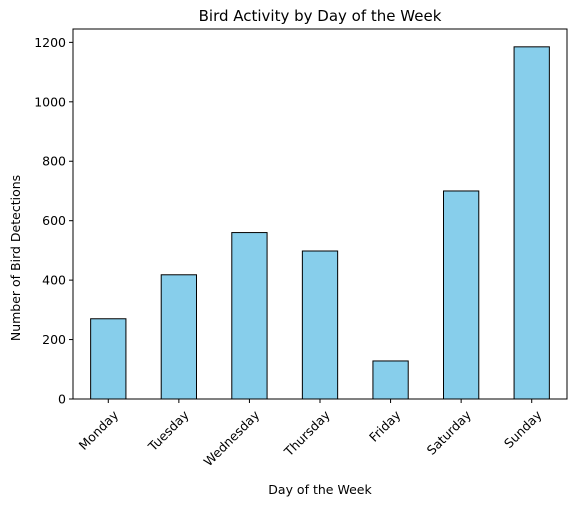  I want to click on y-tick-label: 0, so click(62, 399).